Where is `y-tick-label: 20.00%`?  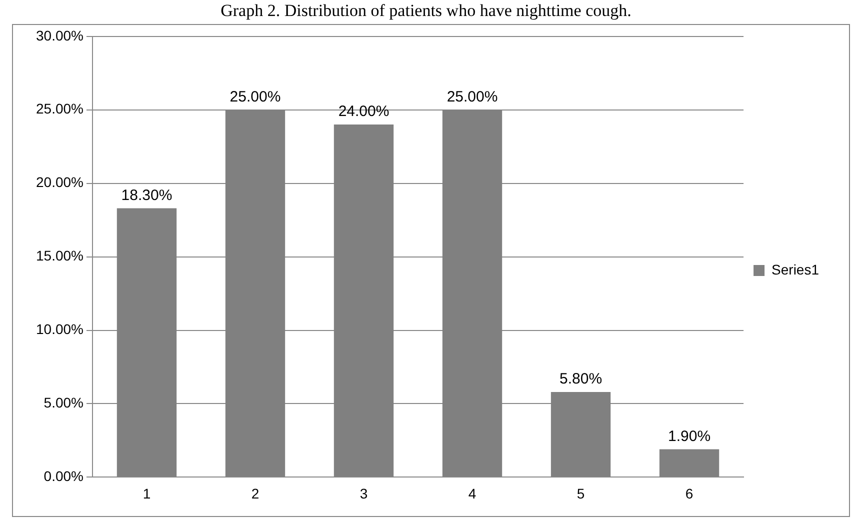
y-tick-label: 20.00% is located at coordinates (60, 182).